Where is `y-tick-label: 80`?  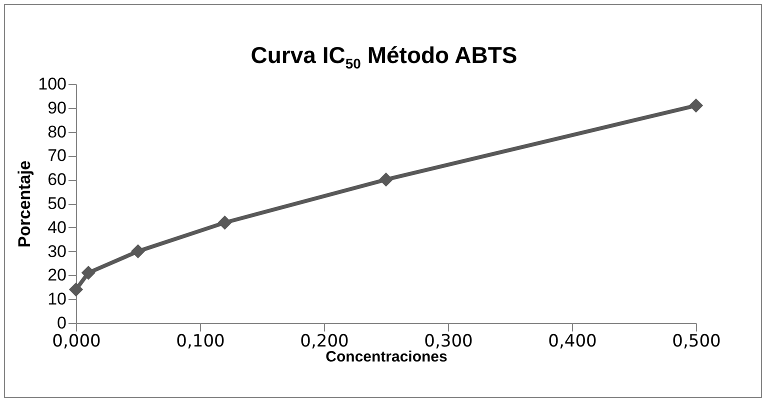 y-tick-label: 80 is located at coordinates (57, 132).